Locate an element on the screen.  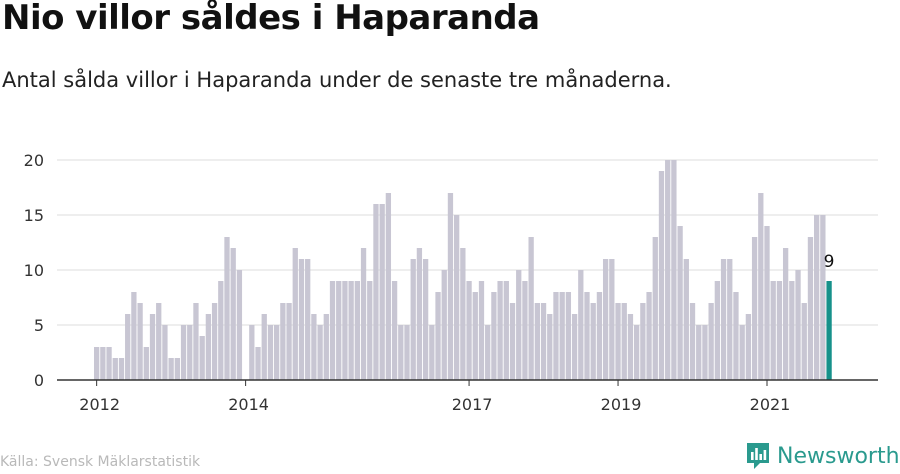
y-tick-label: 5 is located at coordinates (39, 325).